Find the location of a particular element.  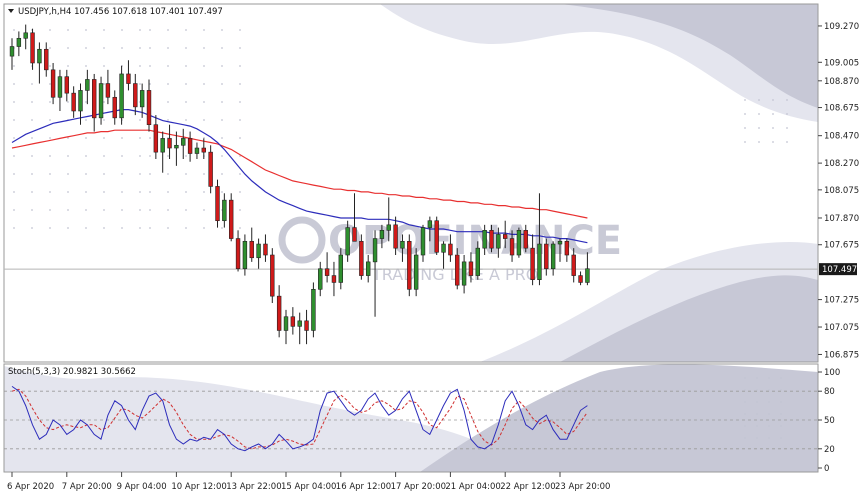

price-tick-label: 106.875 is located at coordinates (841, 355).